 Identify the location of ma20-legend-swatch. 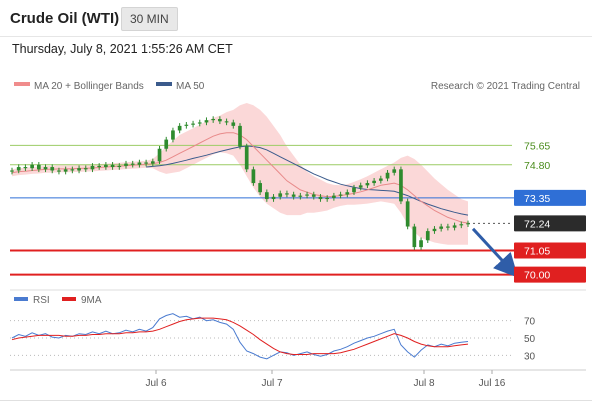
(22, 84).